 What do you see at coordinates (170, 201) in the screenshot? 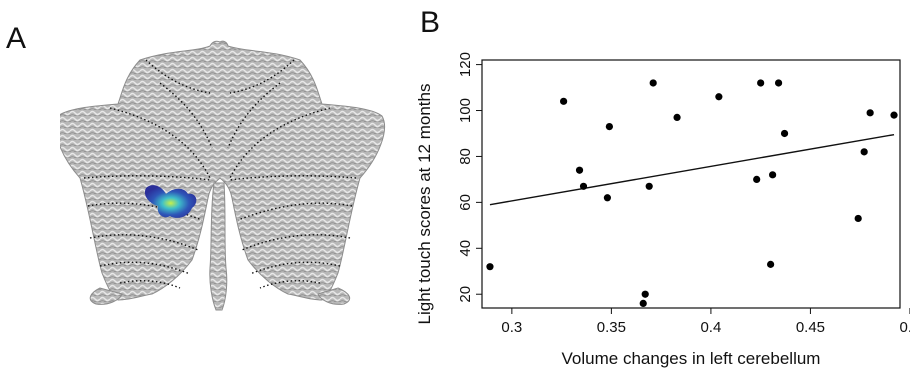
I see `activation-cluster` at bounding box center [170, 201].